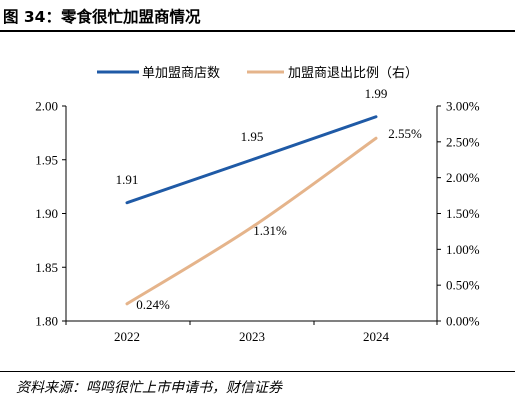 The image size is (515, 403). What do you see at coordinates (376, 336) in the screenshot?
I see `x-tick-label: 2024` at bounding box center [376, 336].